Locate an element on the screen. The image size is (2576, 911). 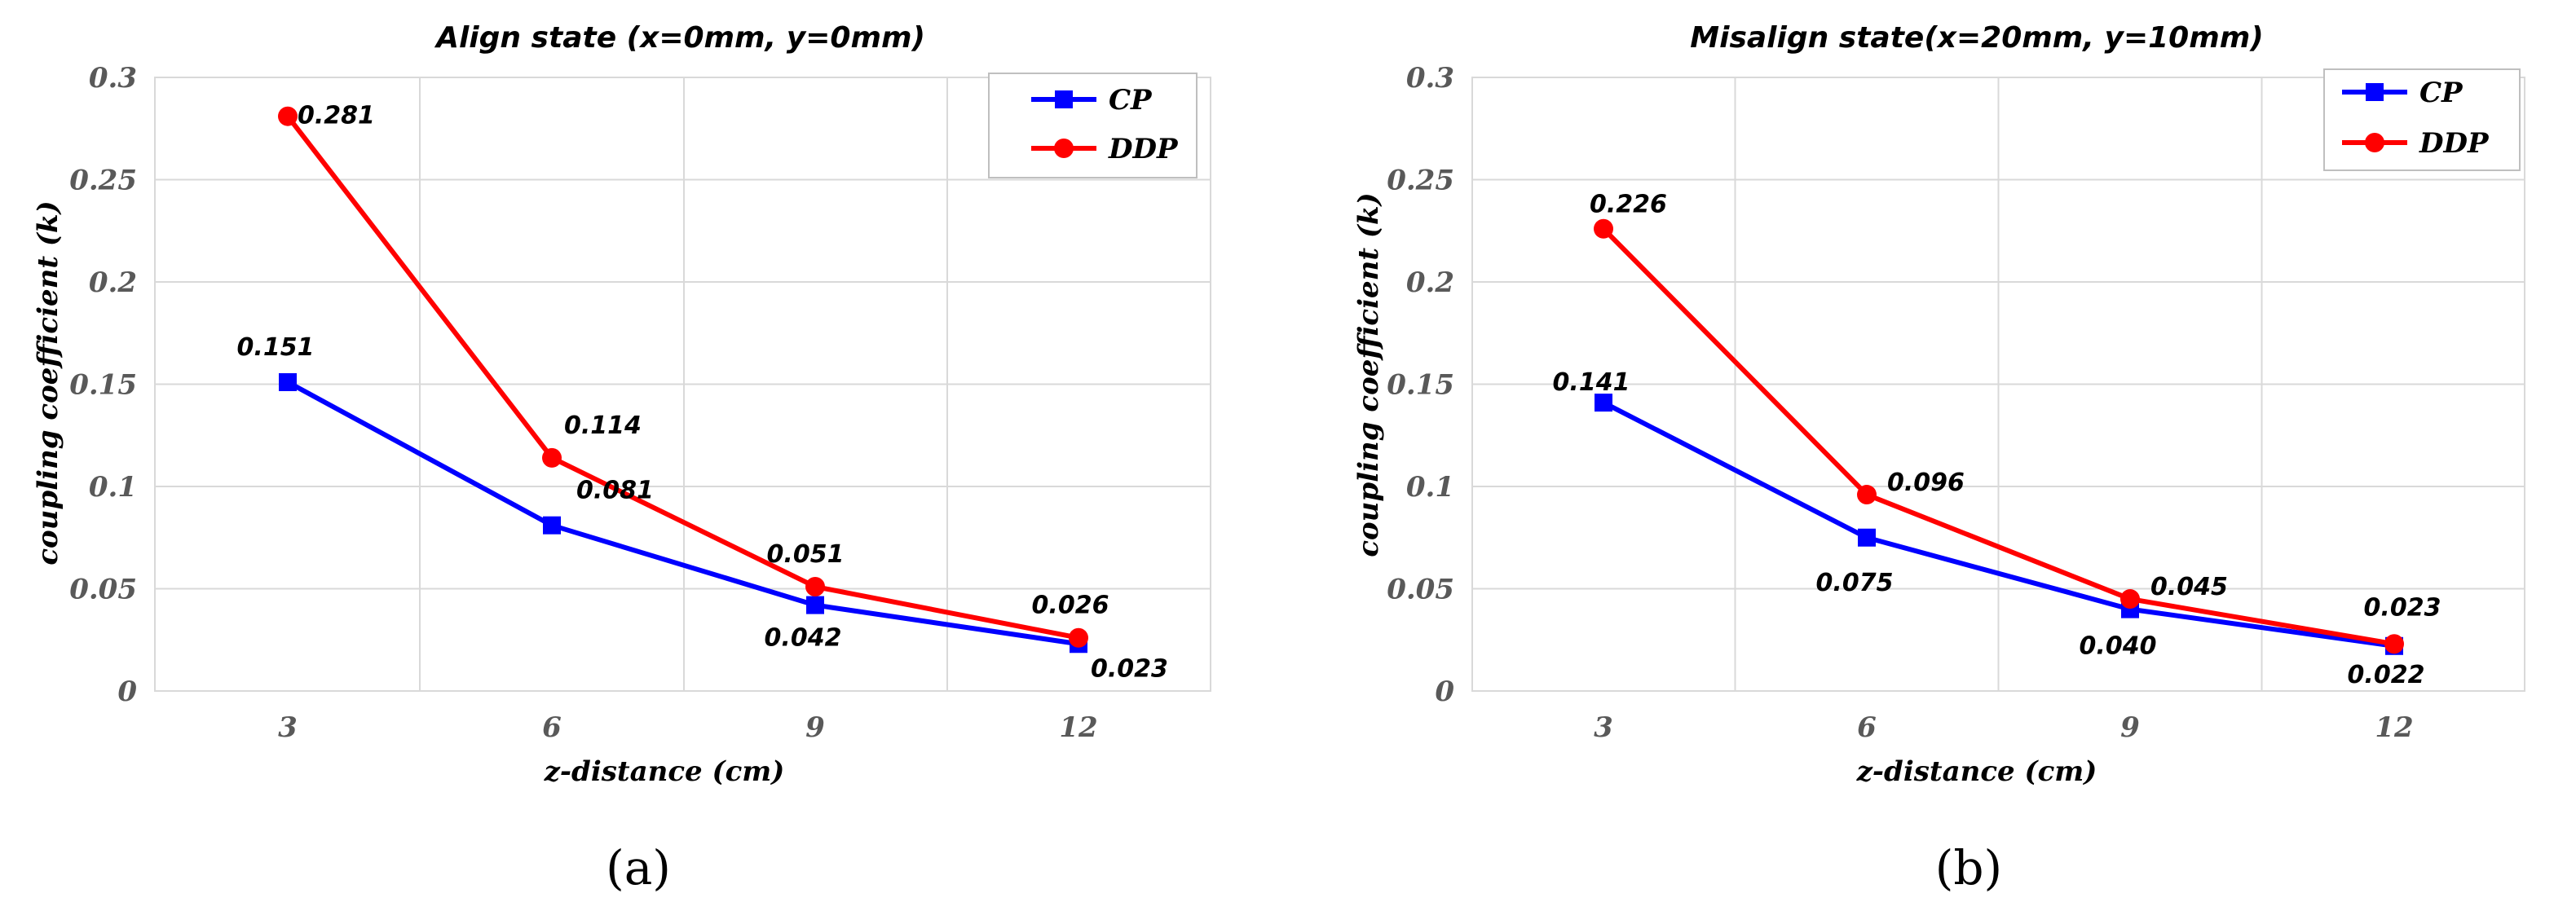
chart-b-series-cp-data-label: 0.022 is located at coordinates (2386, 675).